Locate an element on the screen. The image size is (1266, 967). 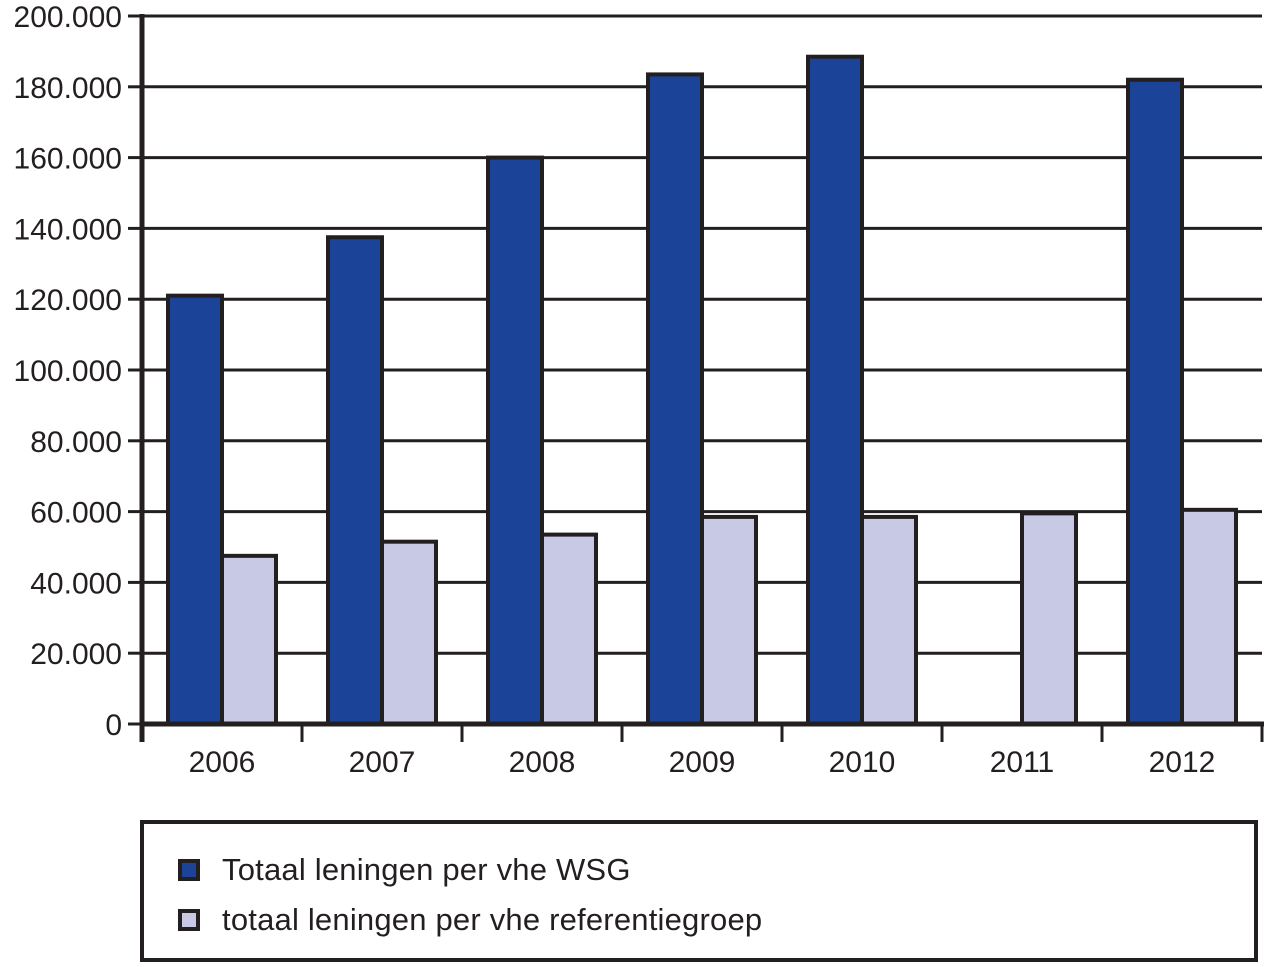
x-tick-label: 2008 is located at coordinates (542, 762).